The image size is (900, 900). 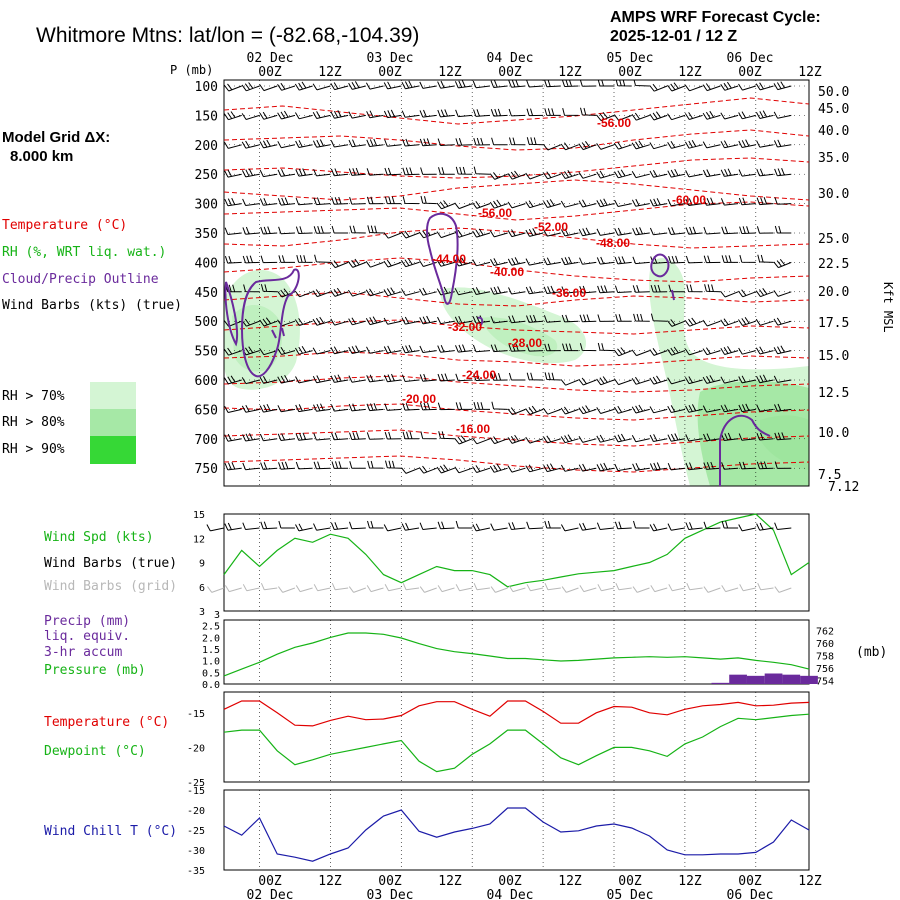 I want to click on temp-label-5: -44.00, so click(x=449, y=259).